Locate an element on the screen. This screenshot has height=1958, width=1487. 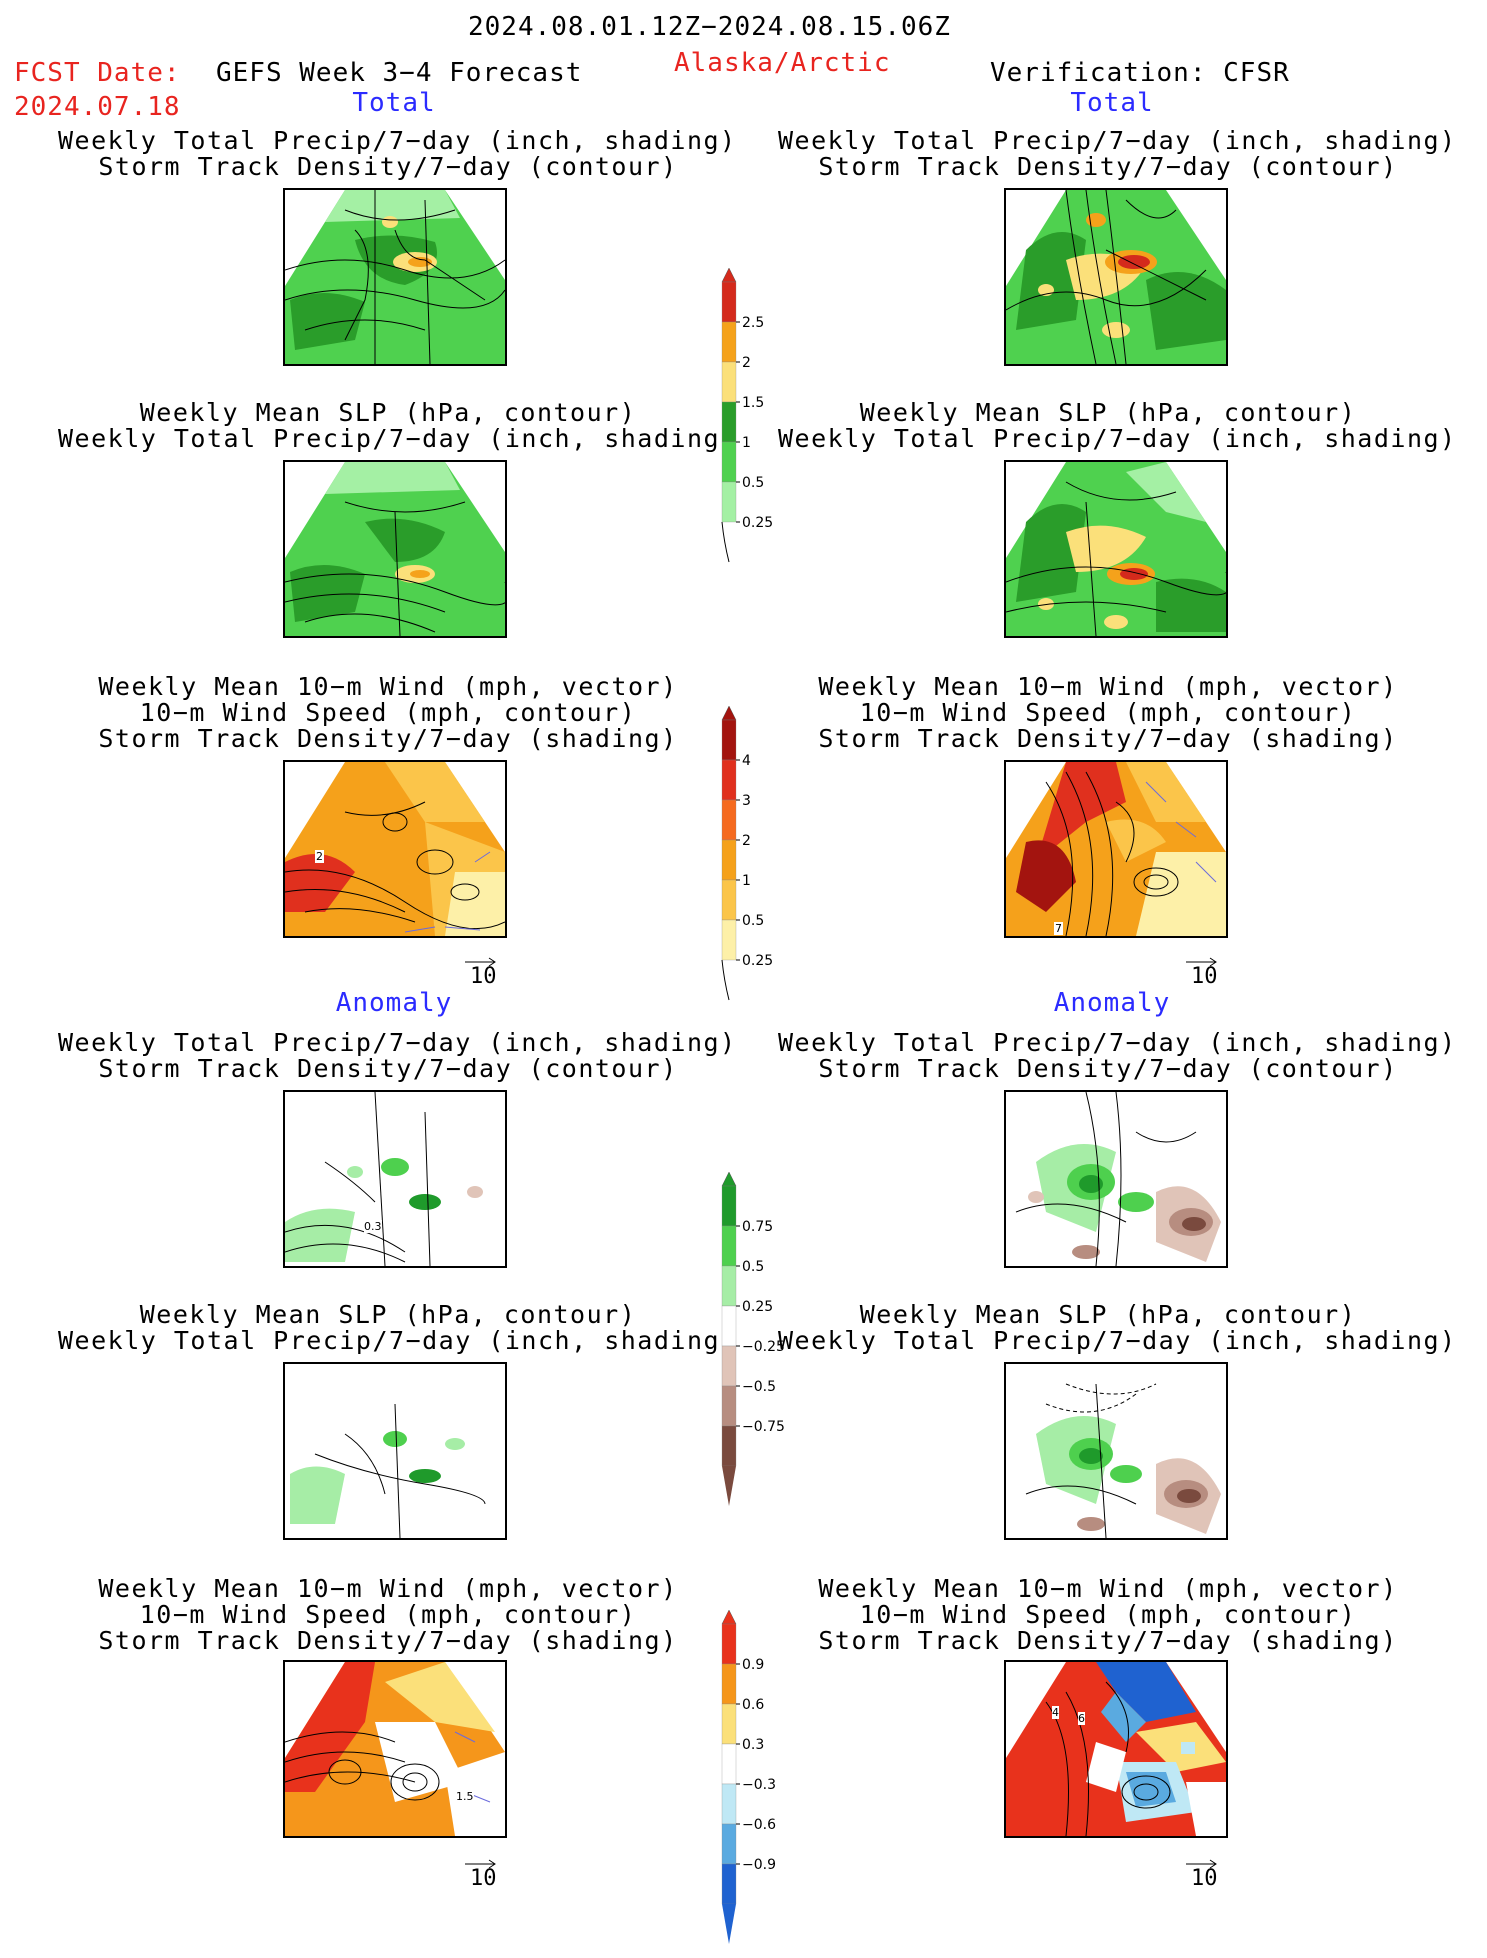
section-anomaly-left: Anomaly is located at coordinates (394, 1003).